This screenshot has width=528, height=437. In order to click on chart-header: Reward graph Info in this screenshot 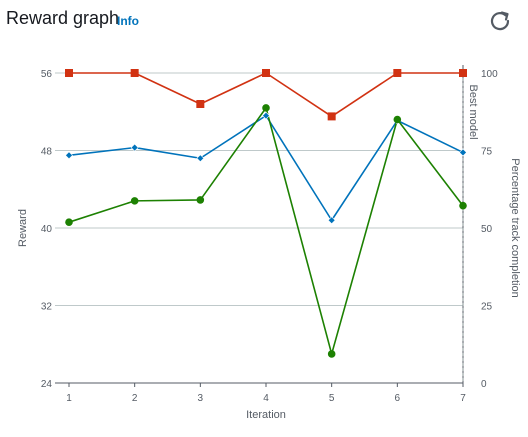, I will do `click(264, 20)`.